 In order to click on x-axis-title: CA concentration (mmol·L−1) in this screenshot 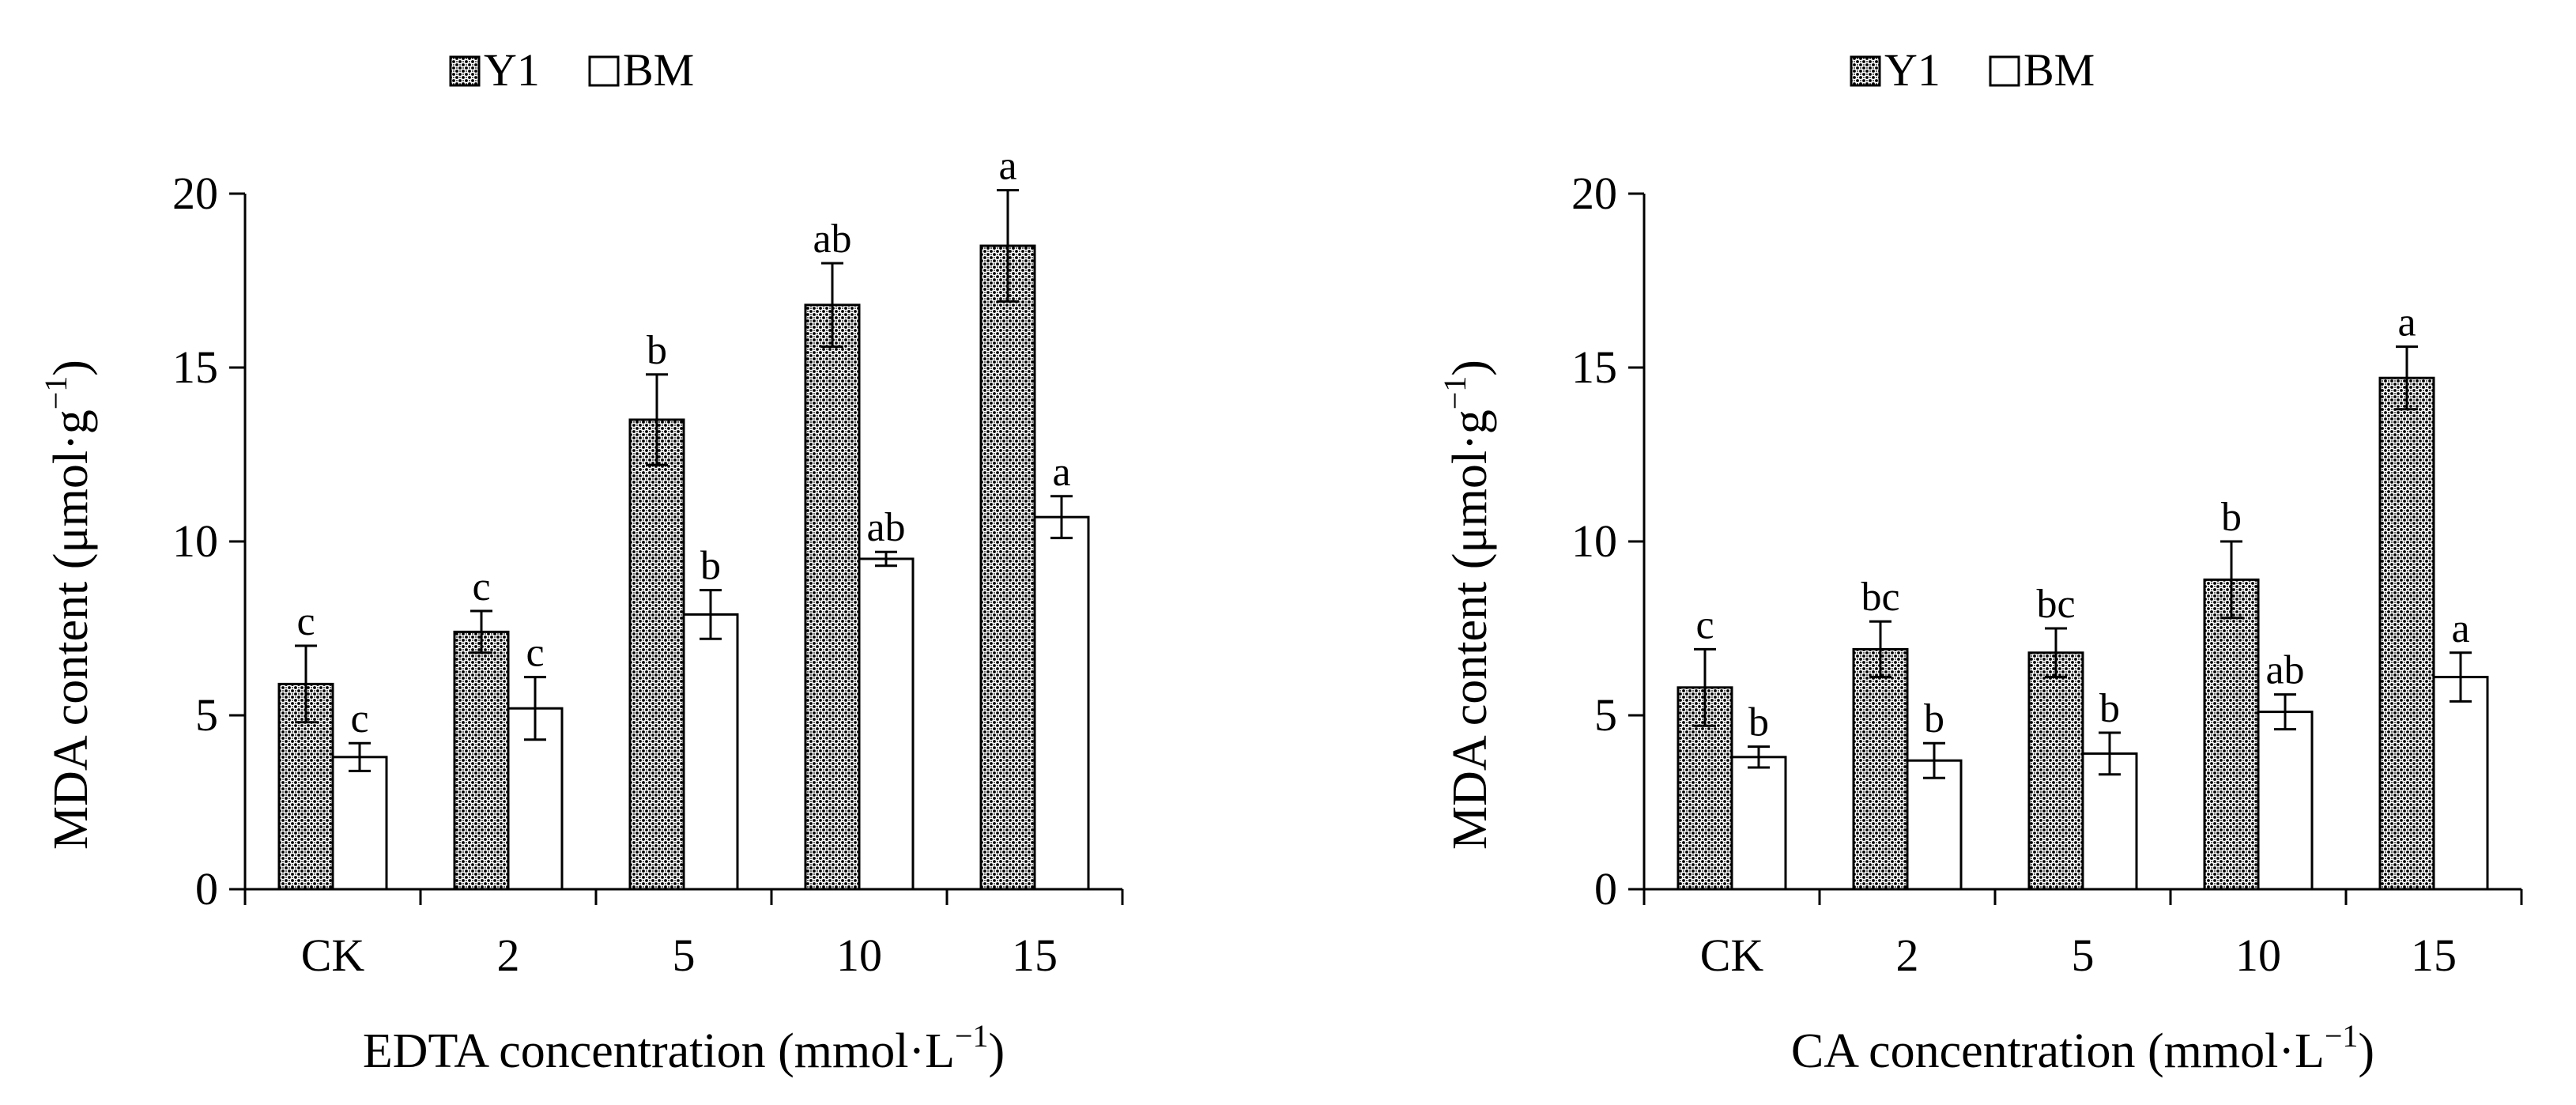, I will do `click(2082, 1048)`.